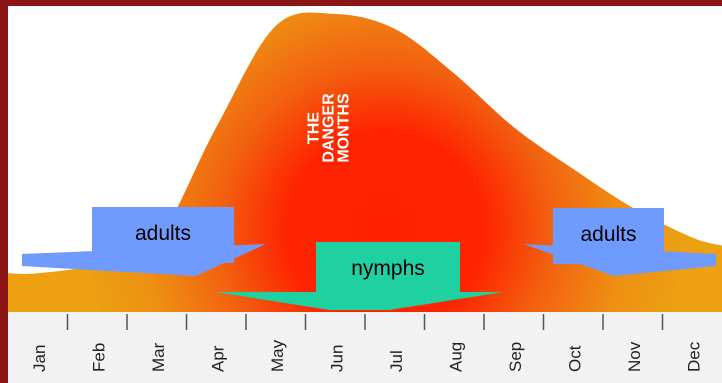 The width and height of the screenshot is (722, 383). I want to click on month-label-aug: Aug, so click(455, 357).